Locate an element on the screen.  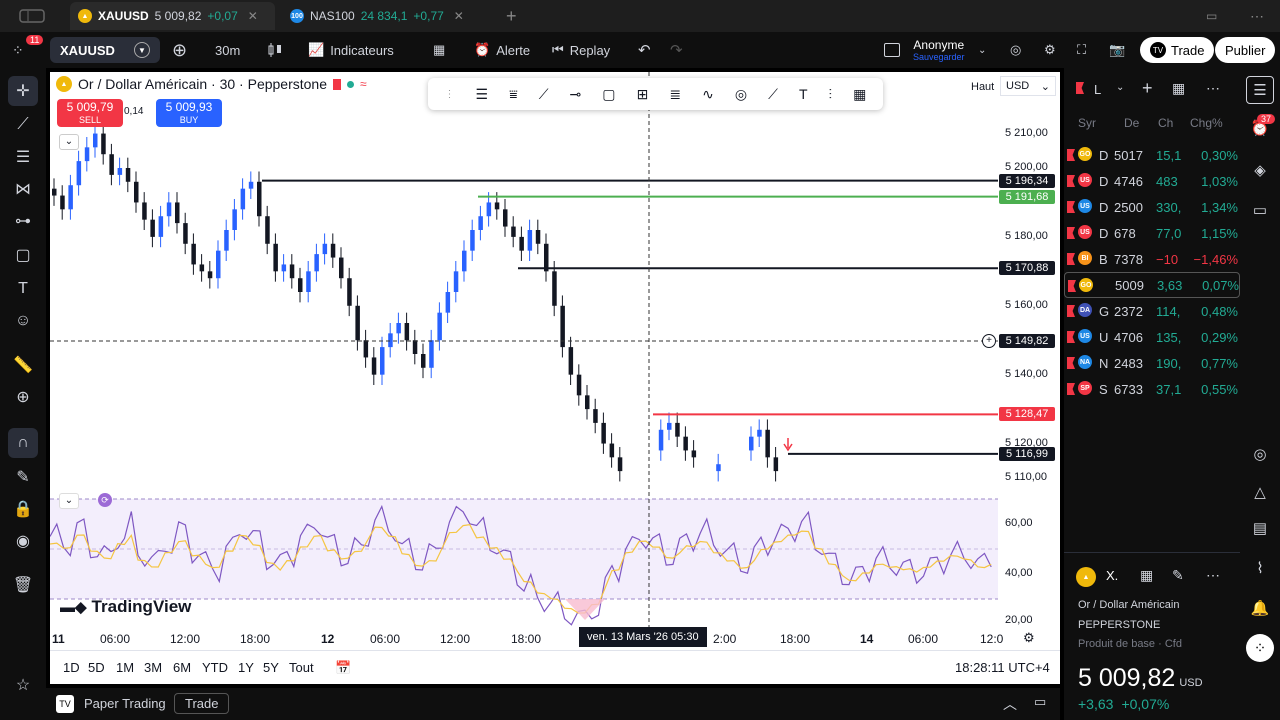
forecast-icon: ⊶ is located at coordinates (23, 221).